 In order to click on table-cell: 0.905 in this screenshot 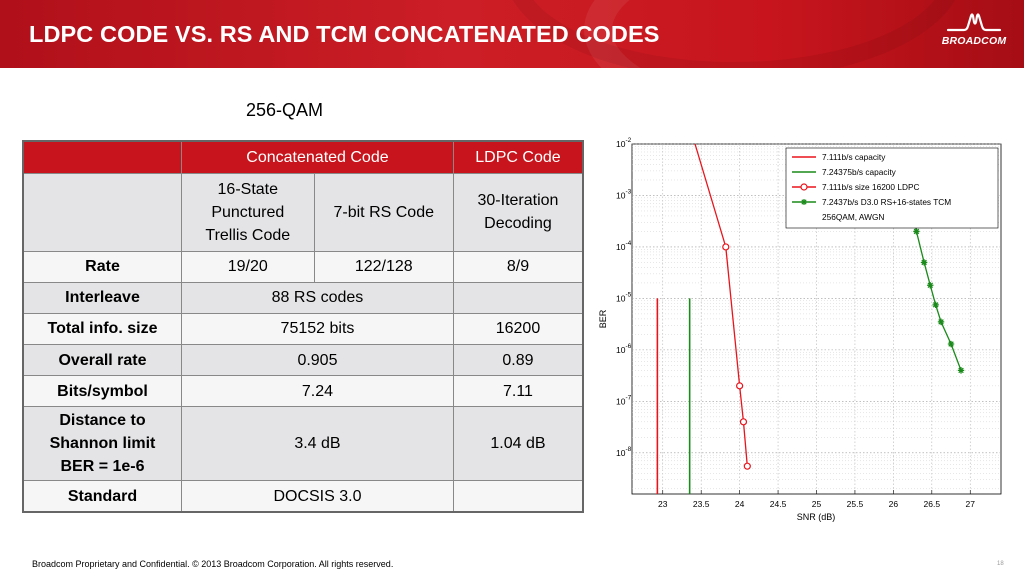, I will do `click(317, 360)`.